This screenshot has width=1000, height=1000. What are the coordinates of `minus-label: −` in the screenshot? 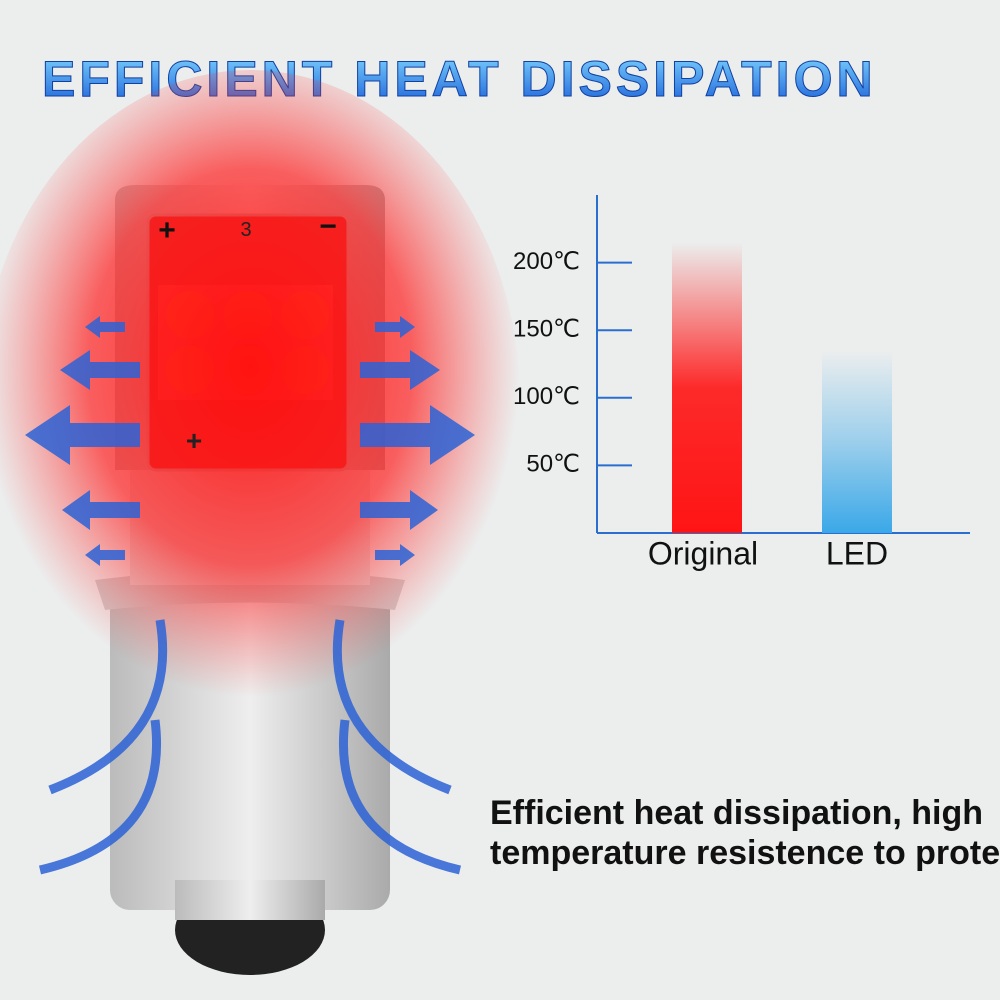 It's located at (328, 226).